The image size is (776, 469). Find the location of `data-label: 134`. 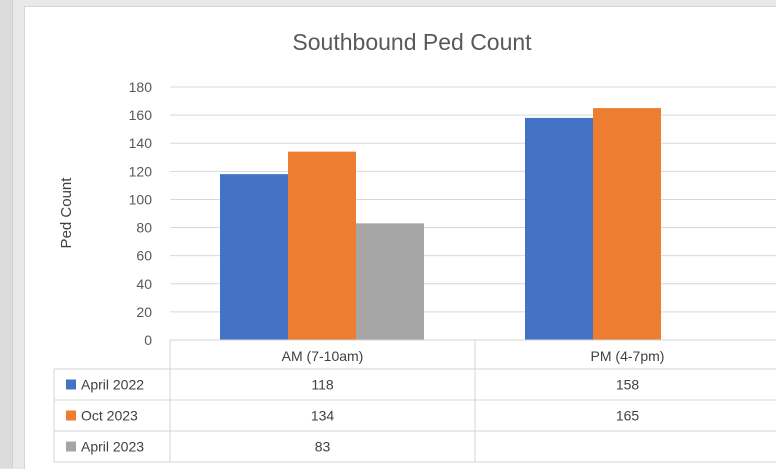

data-label: 134 is located at coordinates (323, 416).